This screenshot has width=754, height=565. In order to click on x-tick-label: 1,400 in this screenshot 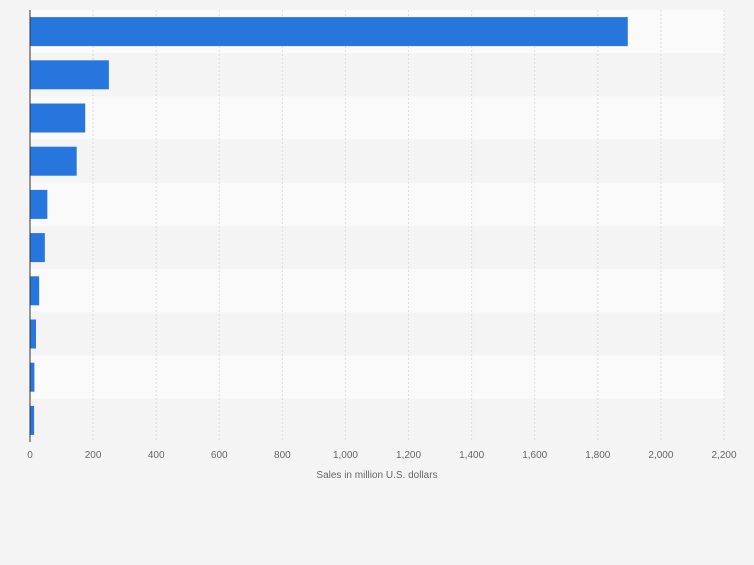, I will do `click(471, 455)`.